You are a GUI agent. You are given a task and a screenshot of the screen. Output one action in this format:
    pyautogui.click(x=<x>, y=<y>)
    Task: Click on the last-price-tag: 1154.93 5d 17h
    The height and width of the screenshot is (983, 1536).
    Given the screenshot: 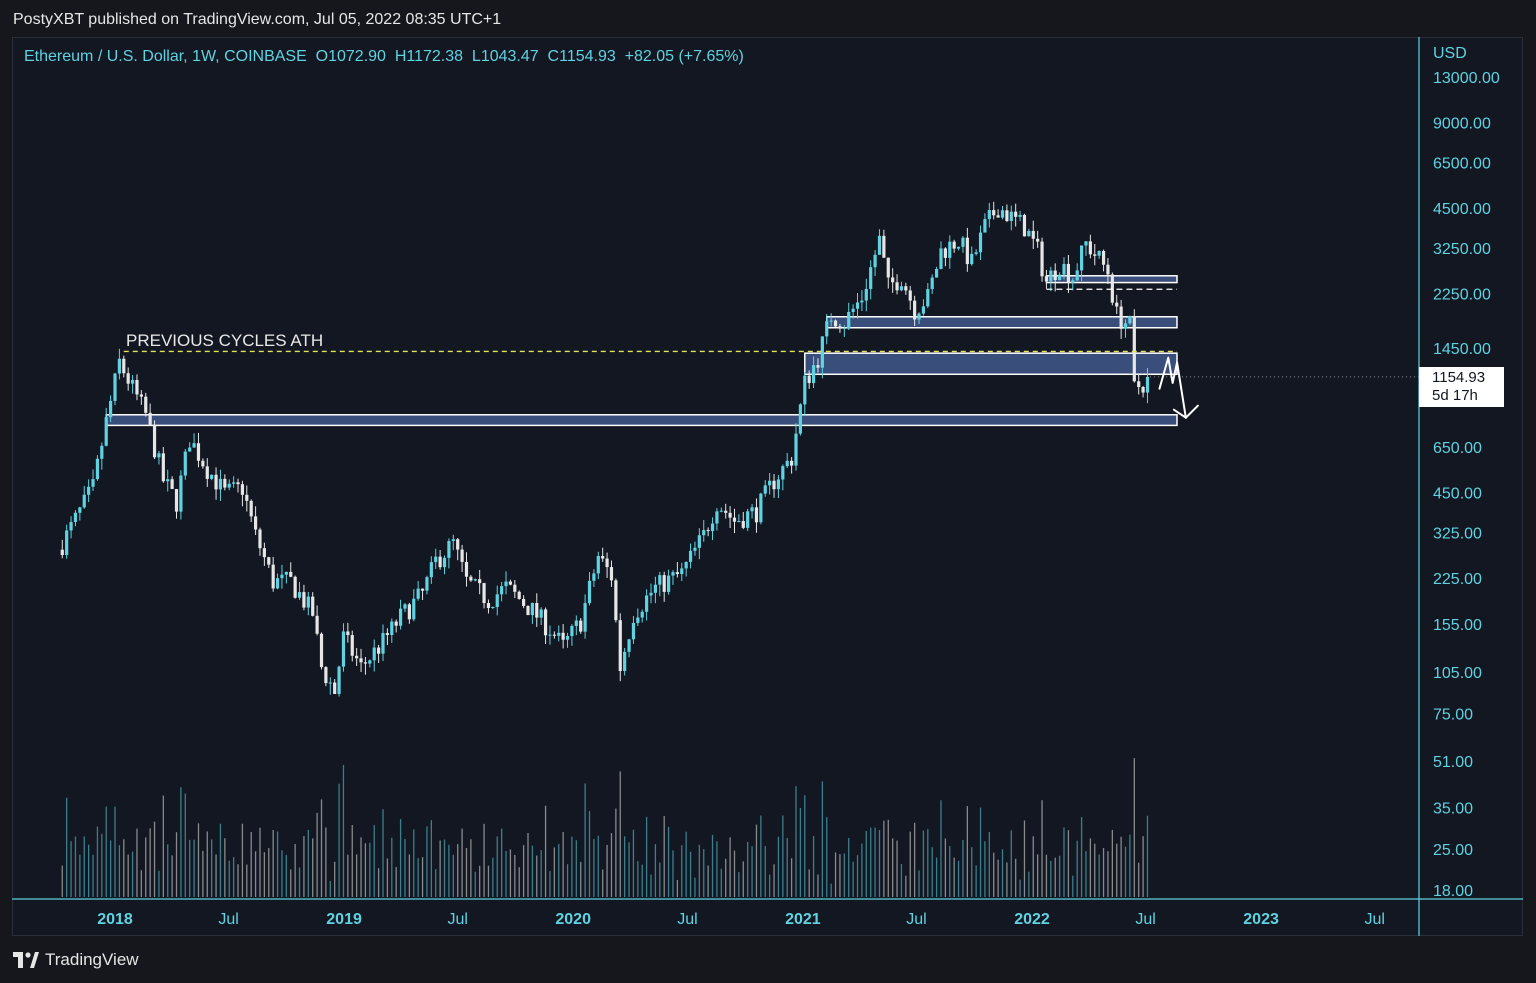 What is the action you would take?
    pyautogui.click(x=1461, y=387)
    